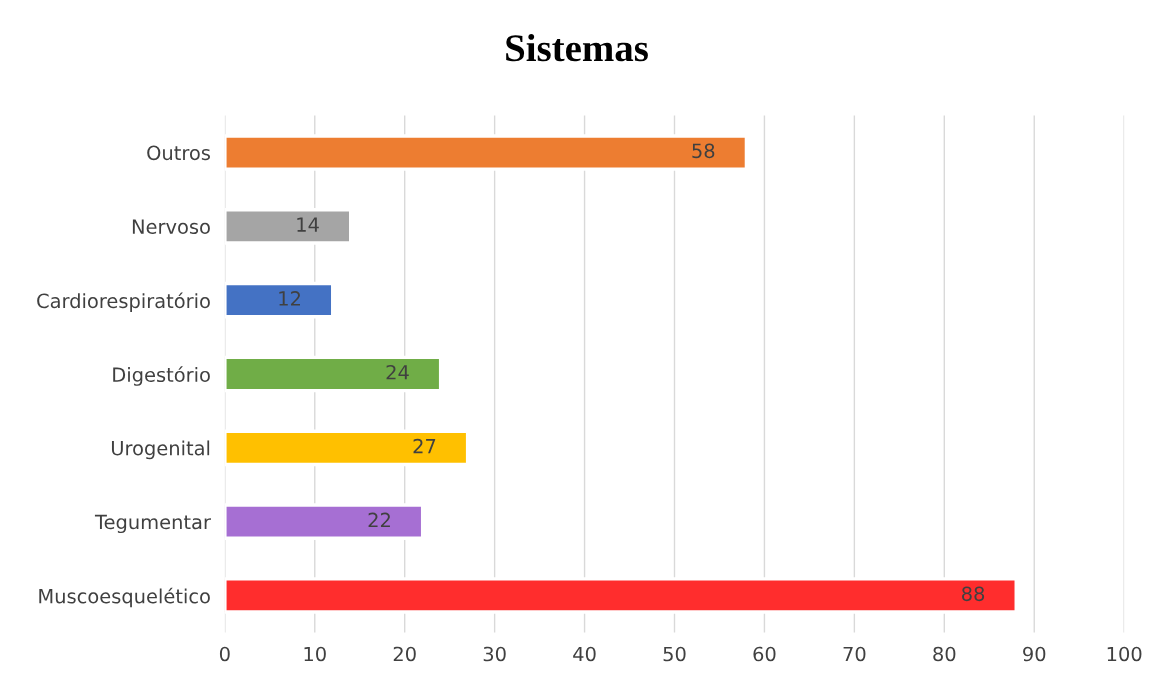  Describe the element at coordinates (973, 594) in the screenshot. I see `data-label: 88` at that location.